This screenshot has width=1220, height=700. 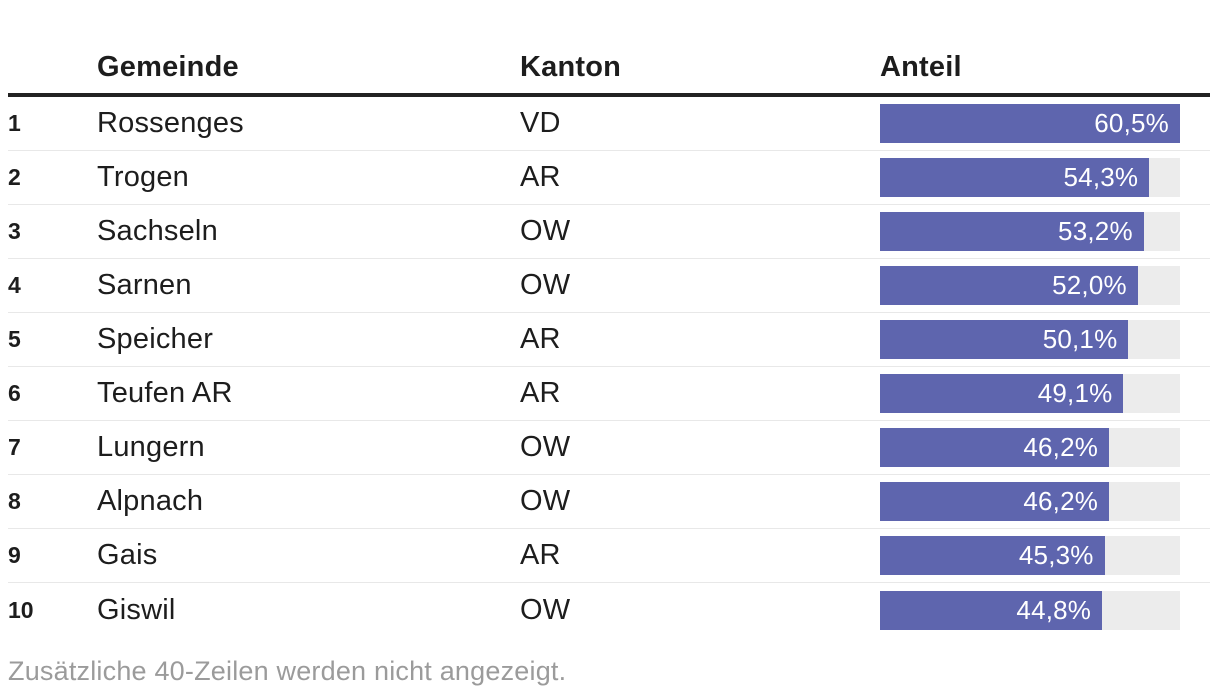 What do you see at coordinates (1002, 393) in the screenshot?
I see `bar-fill: 49,1%` at bounding box center [1002, 393].